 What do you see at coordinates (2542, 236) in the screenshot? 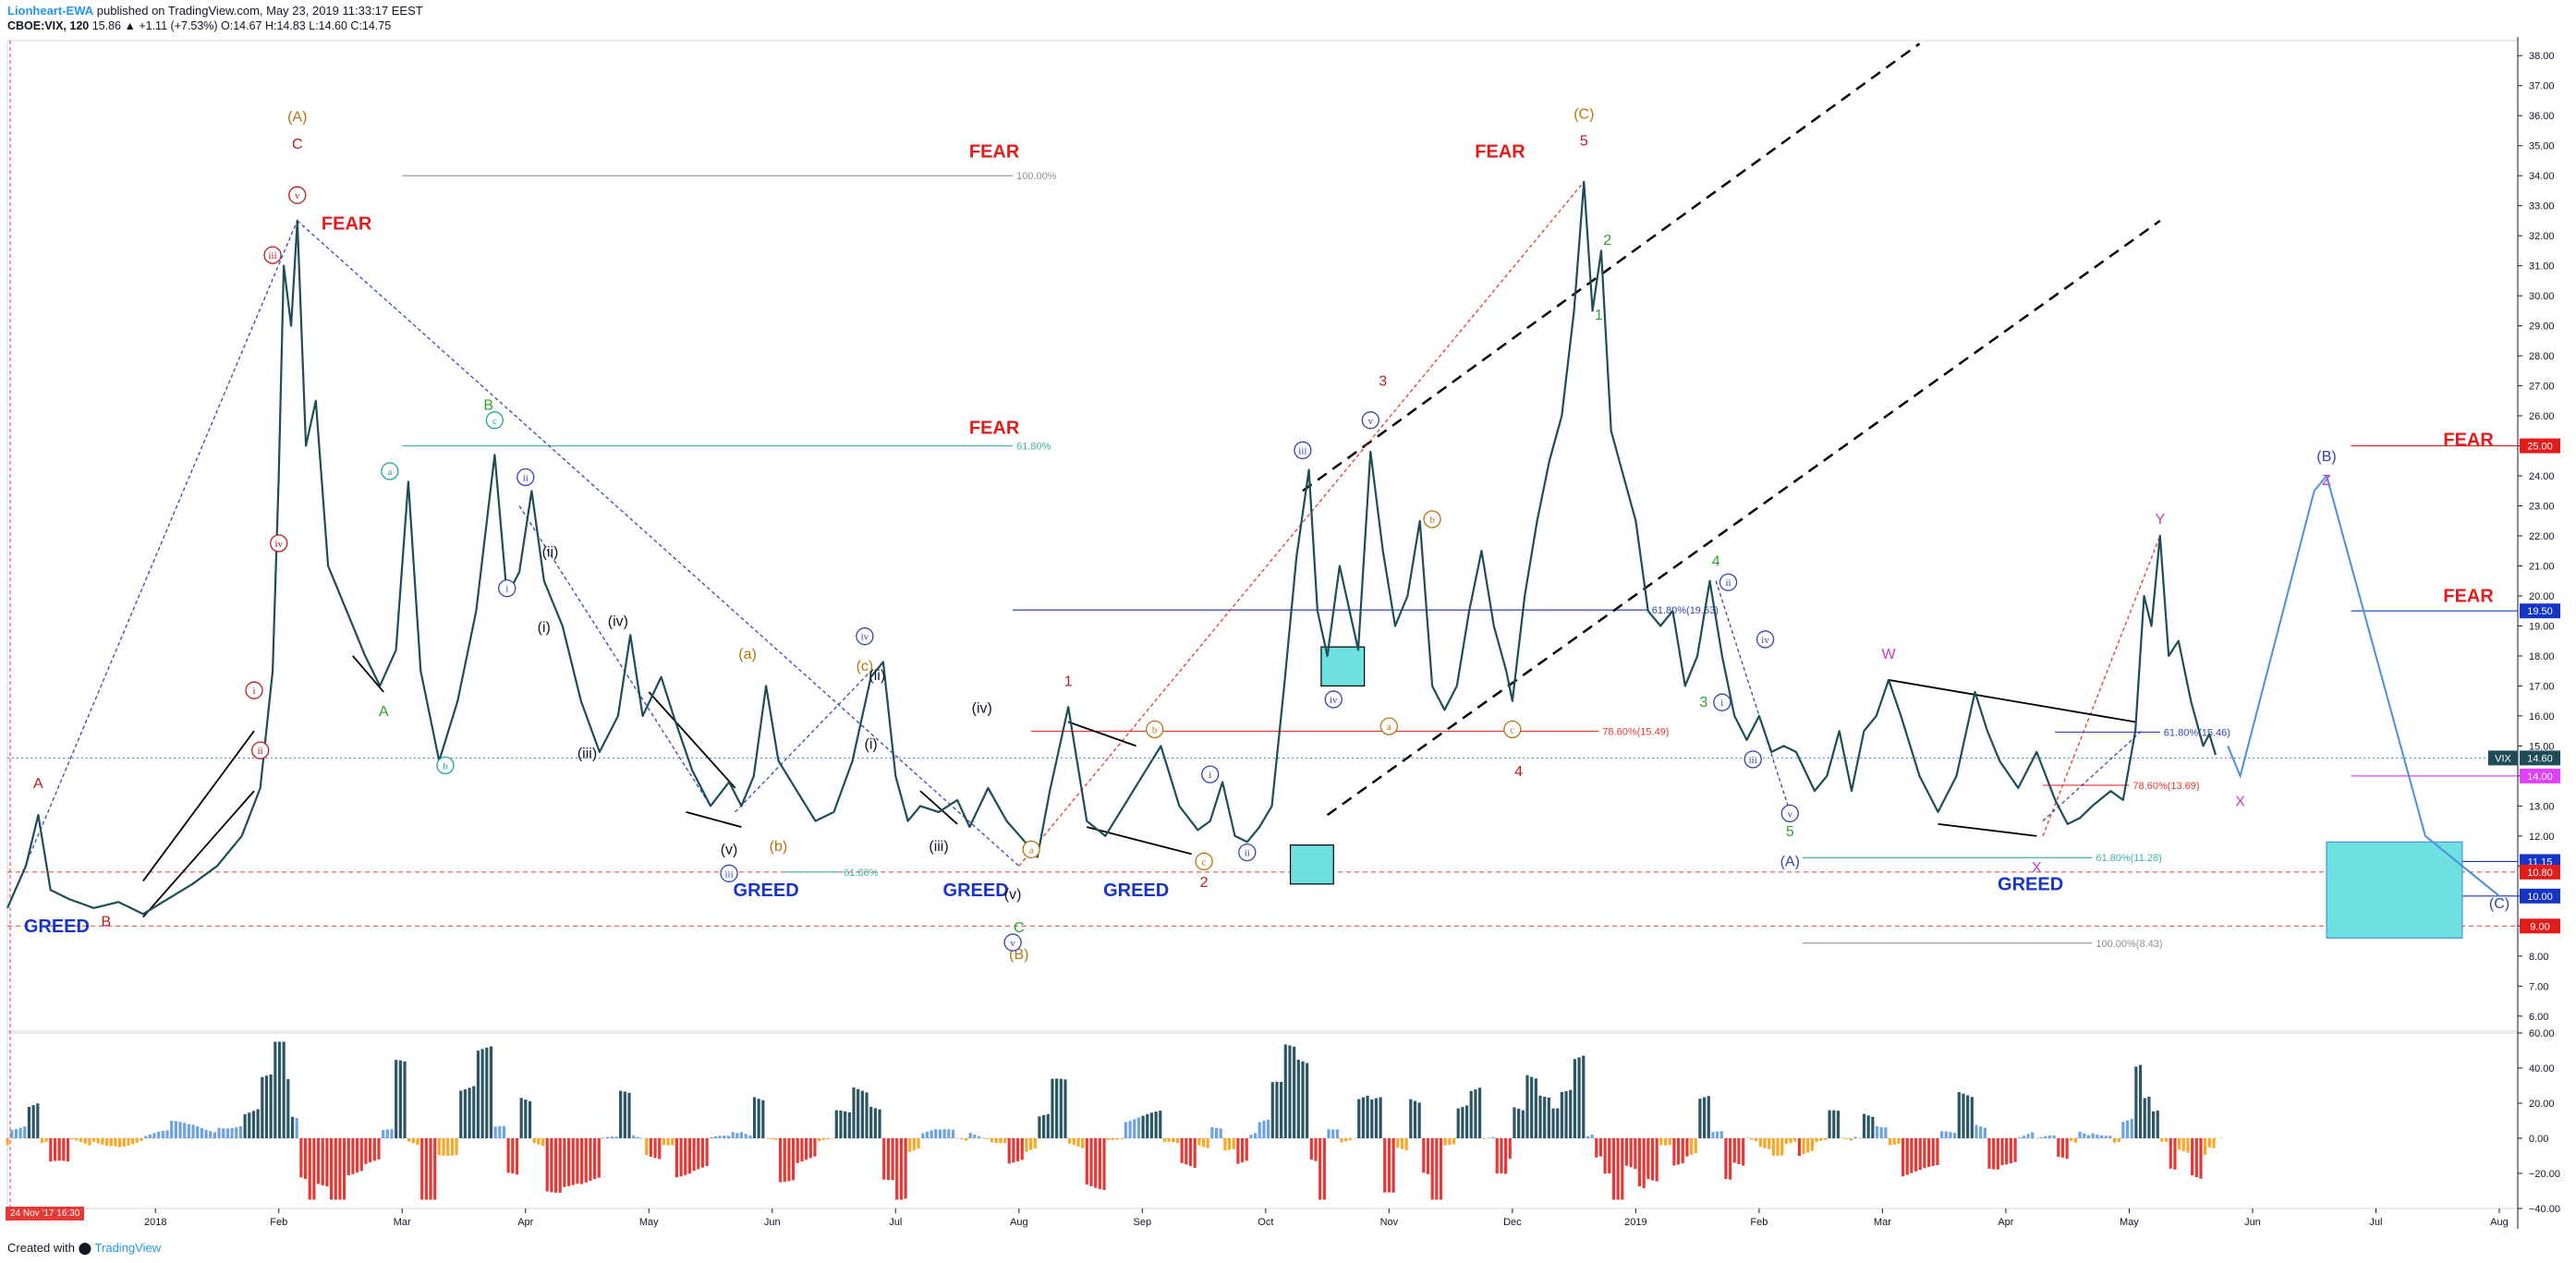
I see `y-tick-label: 32.00` at bounding box center [2542, 236].